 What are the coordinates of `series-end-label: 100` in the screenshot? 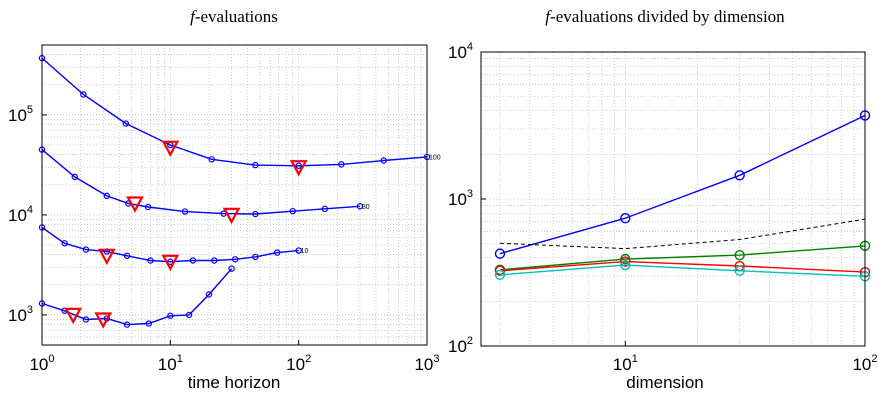 It's located at (435, 157).